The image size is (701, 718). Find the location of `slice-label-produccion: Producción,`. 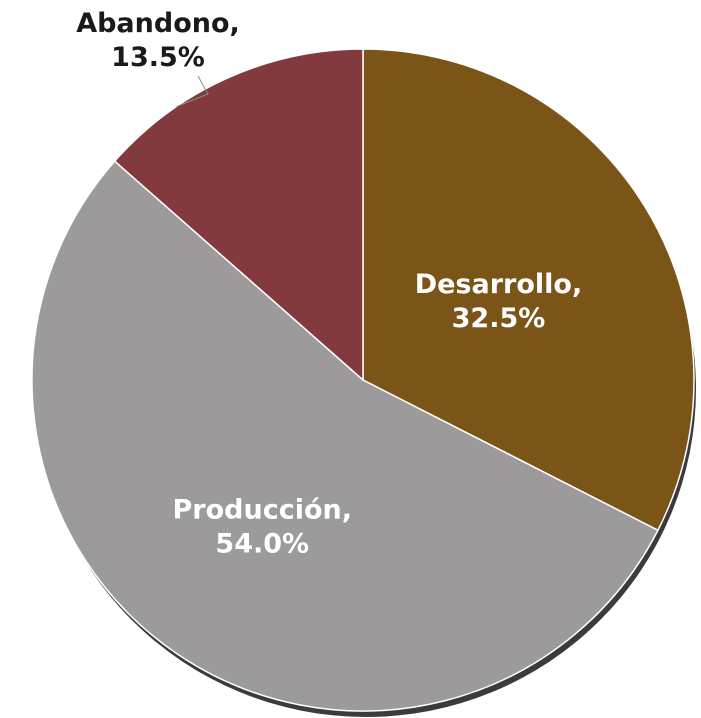

slice-label-produccion: Producción, is located at coordinates (263, 509).